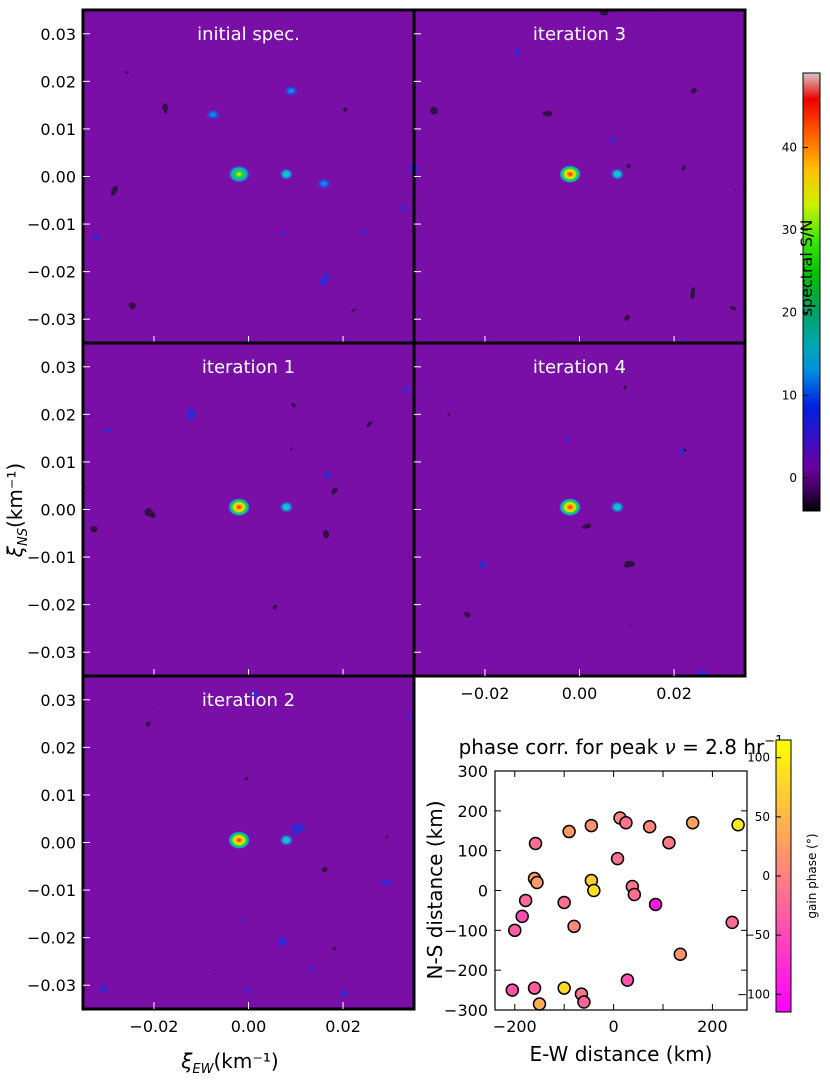 Image resolution: width=830 pixels, height=1084 pixels. What do you see at coordinates (789, 313) in the screenshot?
I see `snr-colorbar-tick-label: 20` at bounding box center [789, 313].